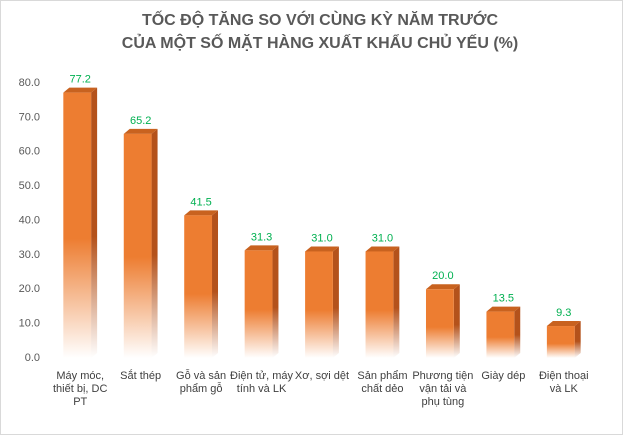 Image resolution: width=623 pixels, height=435 pixels. Describe the element at coordinates (322, 376) in the screenshot. I see `x-tick-label: Xơ, sợi dệt` at that location.